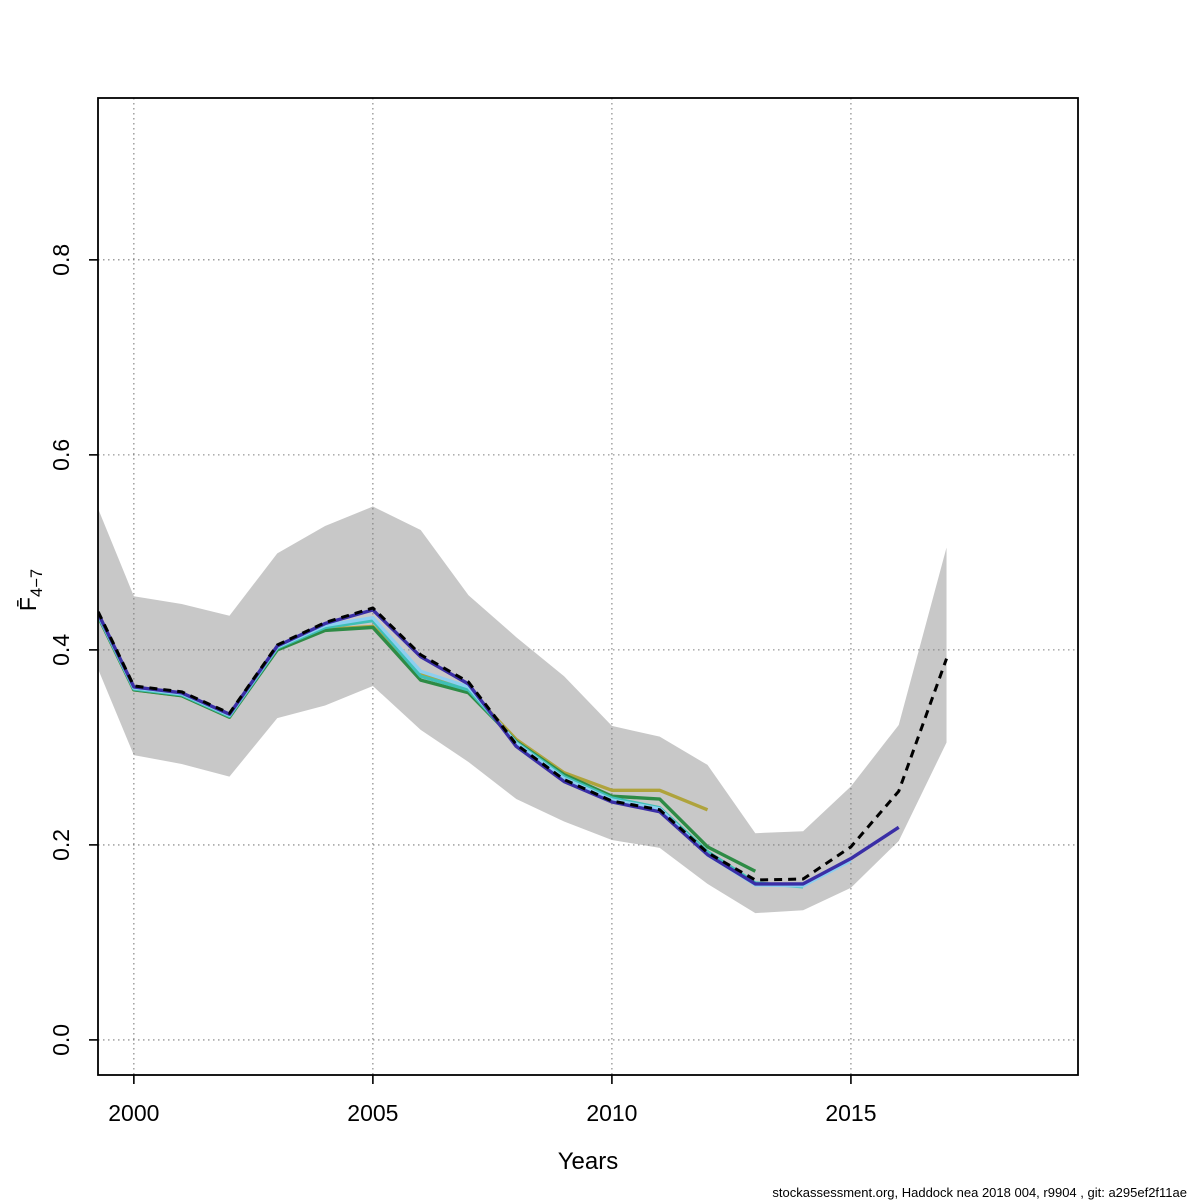  What do you see at coordinates (372, 1113) in the screenshot?
I see `x-tick-label: 2005` at bounding box center [372, 1113].